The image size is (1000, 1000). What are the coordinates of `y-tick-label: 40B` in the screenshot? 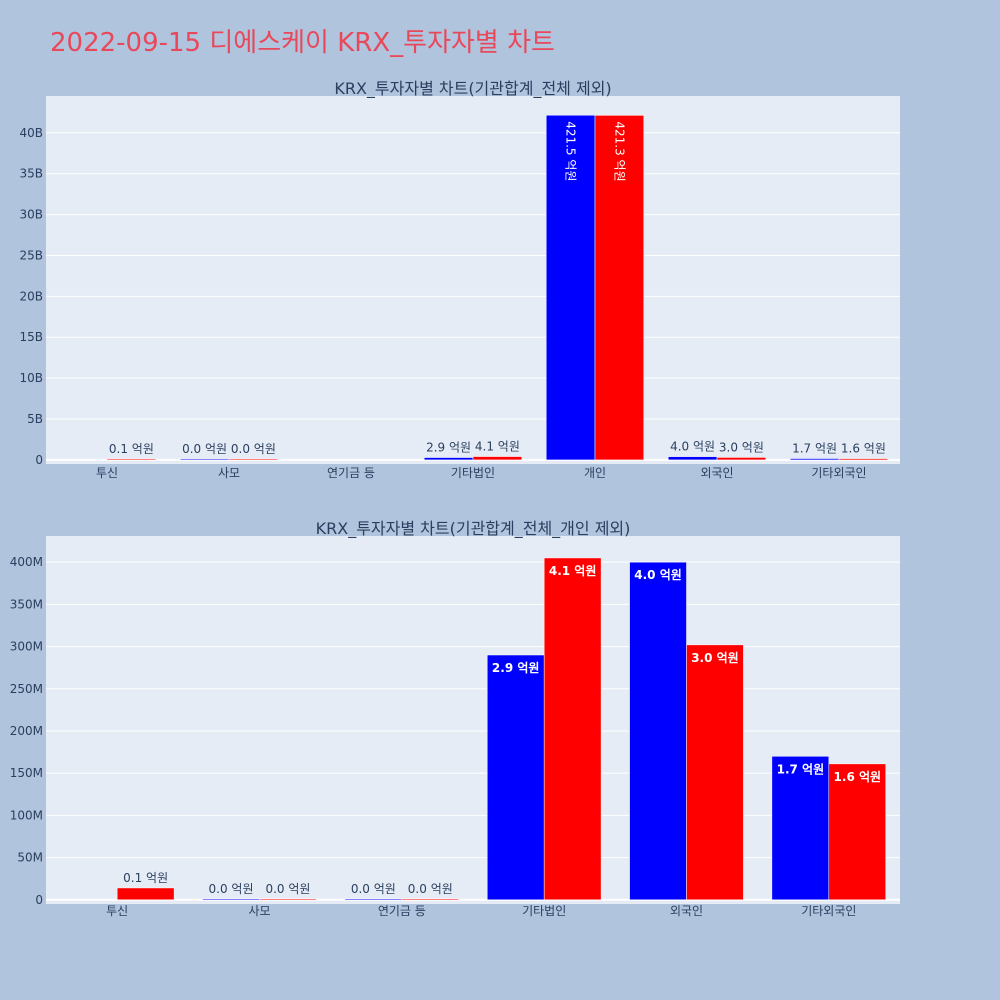 It's located at (31, 133).